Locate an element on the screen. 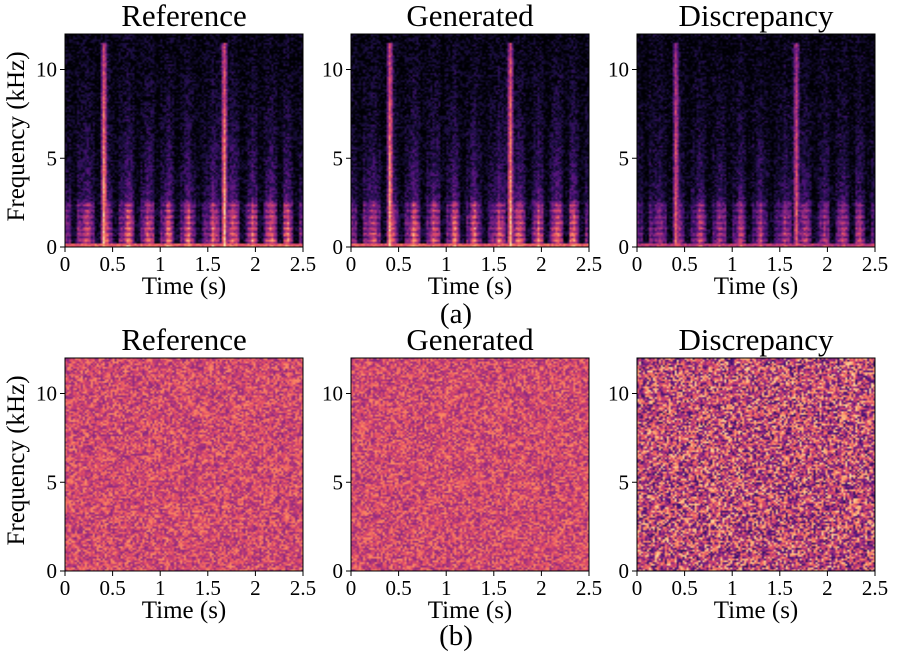 The image size is (897, 656). panel-a-discrepancy: Discrepancy 0 0.5 1 1.5 2 2.5 0 5 10 Time (s) is located at coordinates (748, 150).